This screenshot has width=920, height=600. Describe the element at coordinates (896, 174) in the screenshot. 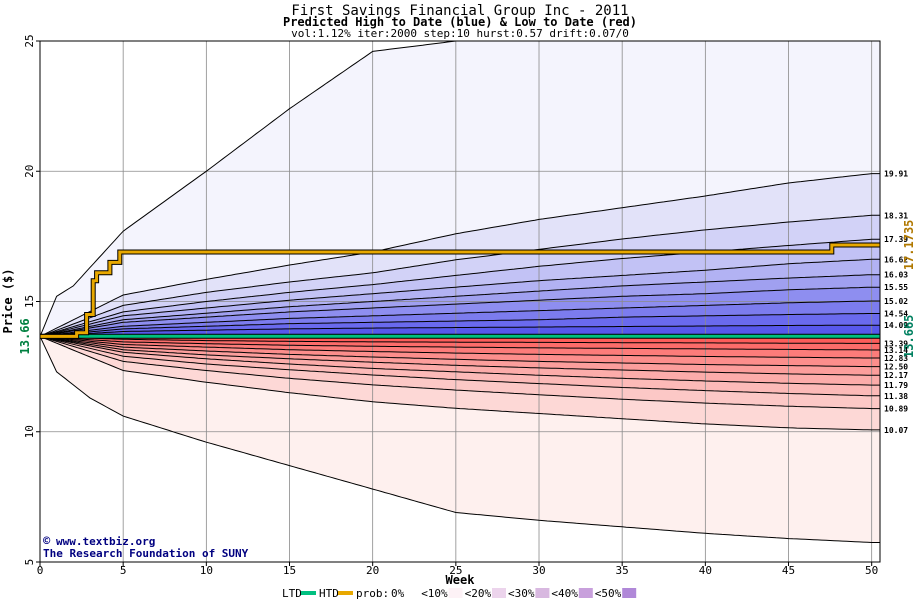

I see `quantile-value-label: 19.91` at that location.